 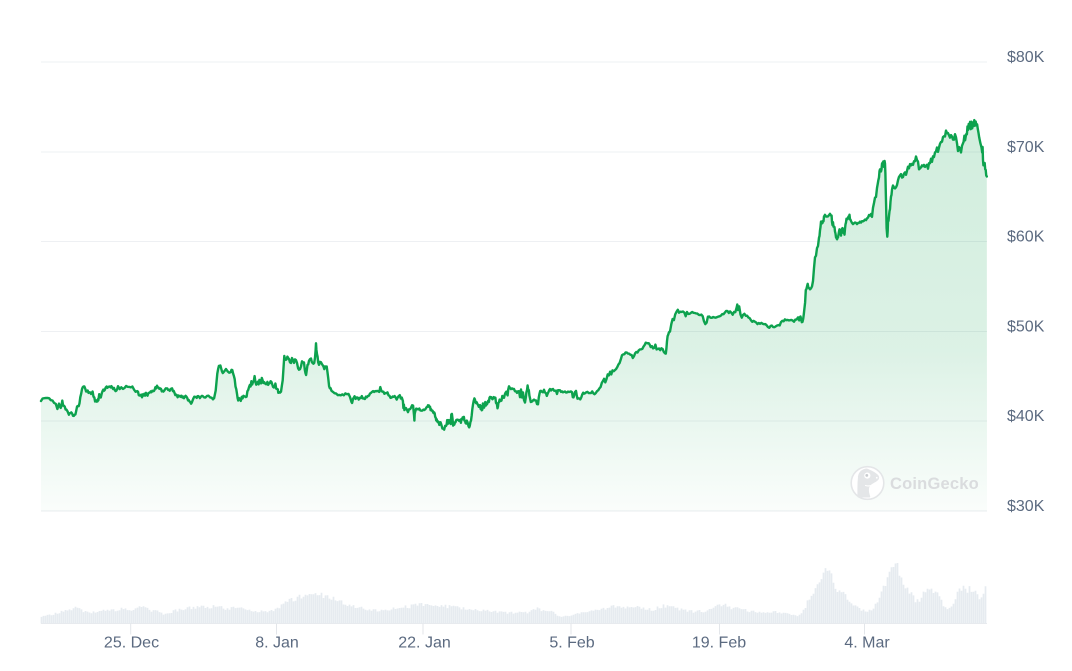 What do you see at coordinates (1026, 416) in the screenshot?
I see `svg-text: $40K` at bounding box center [1026, 416].